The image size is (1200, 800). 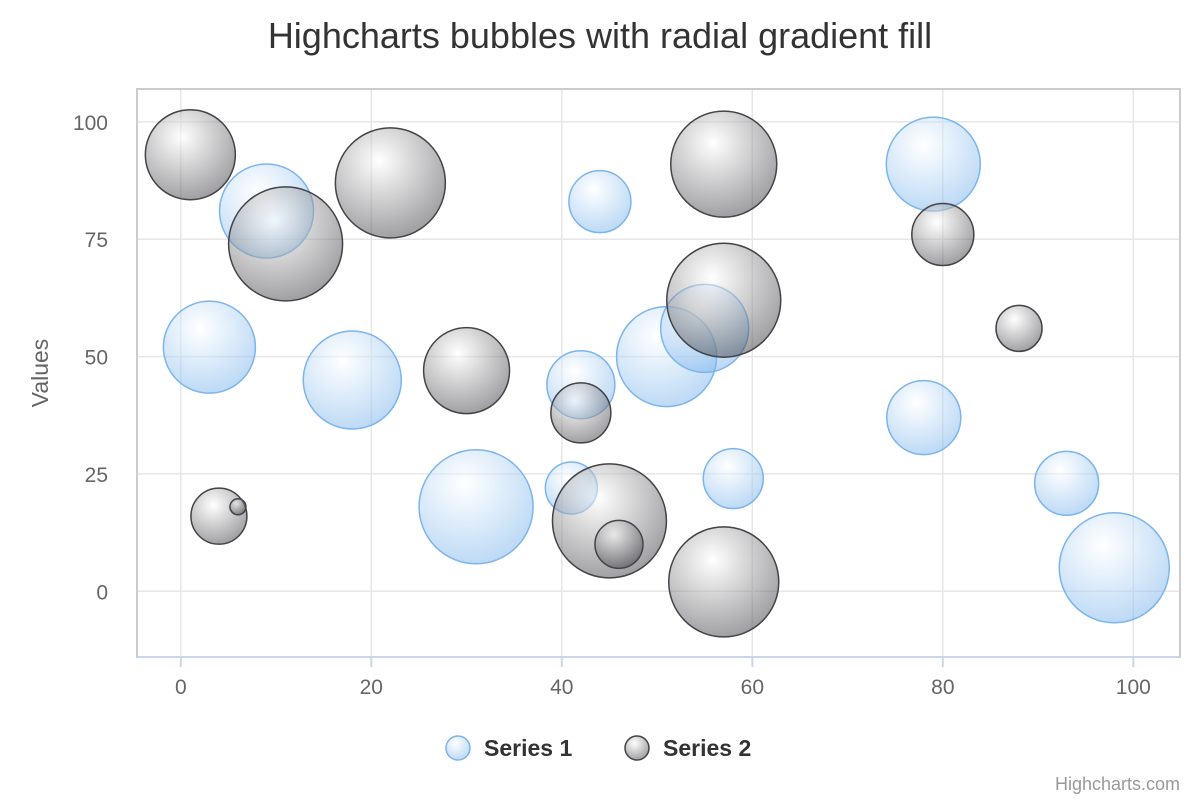 What do you see at coordinates (942, 687) in the screenshot?
I see `x-tick-label: 80` at bounding box center [942, 687].